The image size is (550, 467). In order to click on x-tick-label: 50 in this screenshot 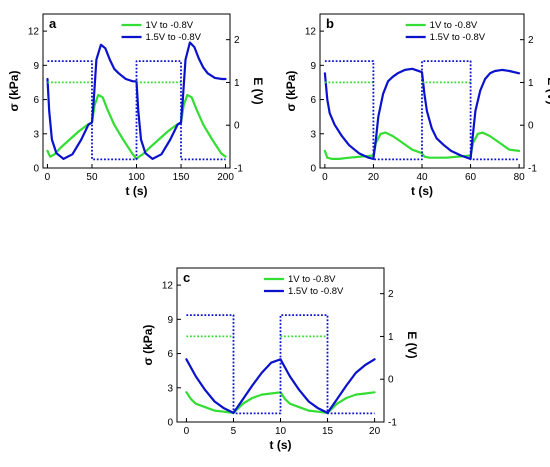, I will do `click(92, 177)`.